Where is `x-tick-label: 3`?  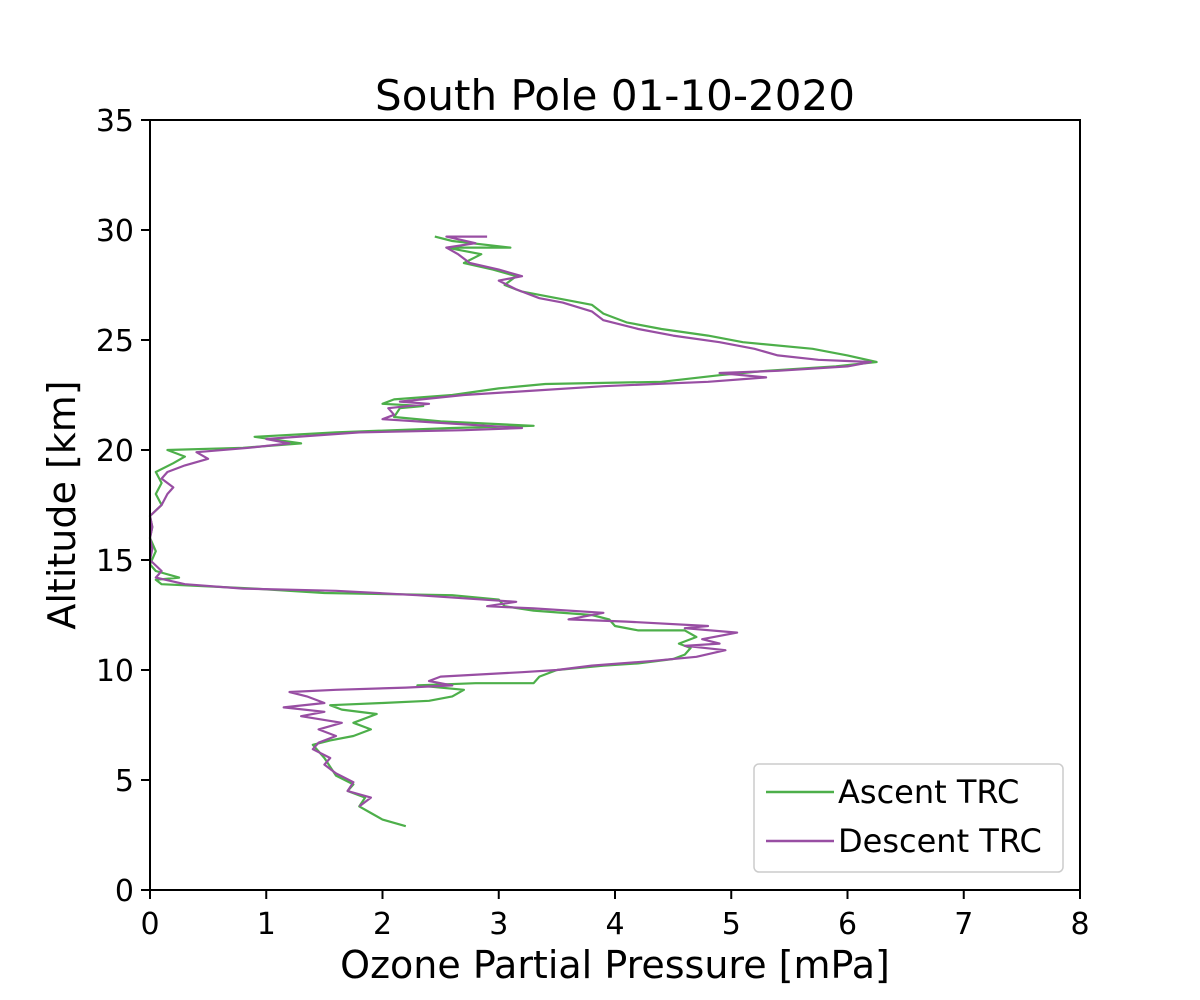
x-tick-label: 3 is located at coordinates (498, 924).